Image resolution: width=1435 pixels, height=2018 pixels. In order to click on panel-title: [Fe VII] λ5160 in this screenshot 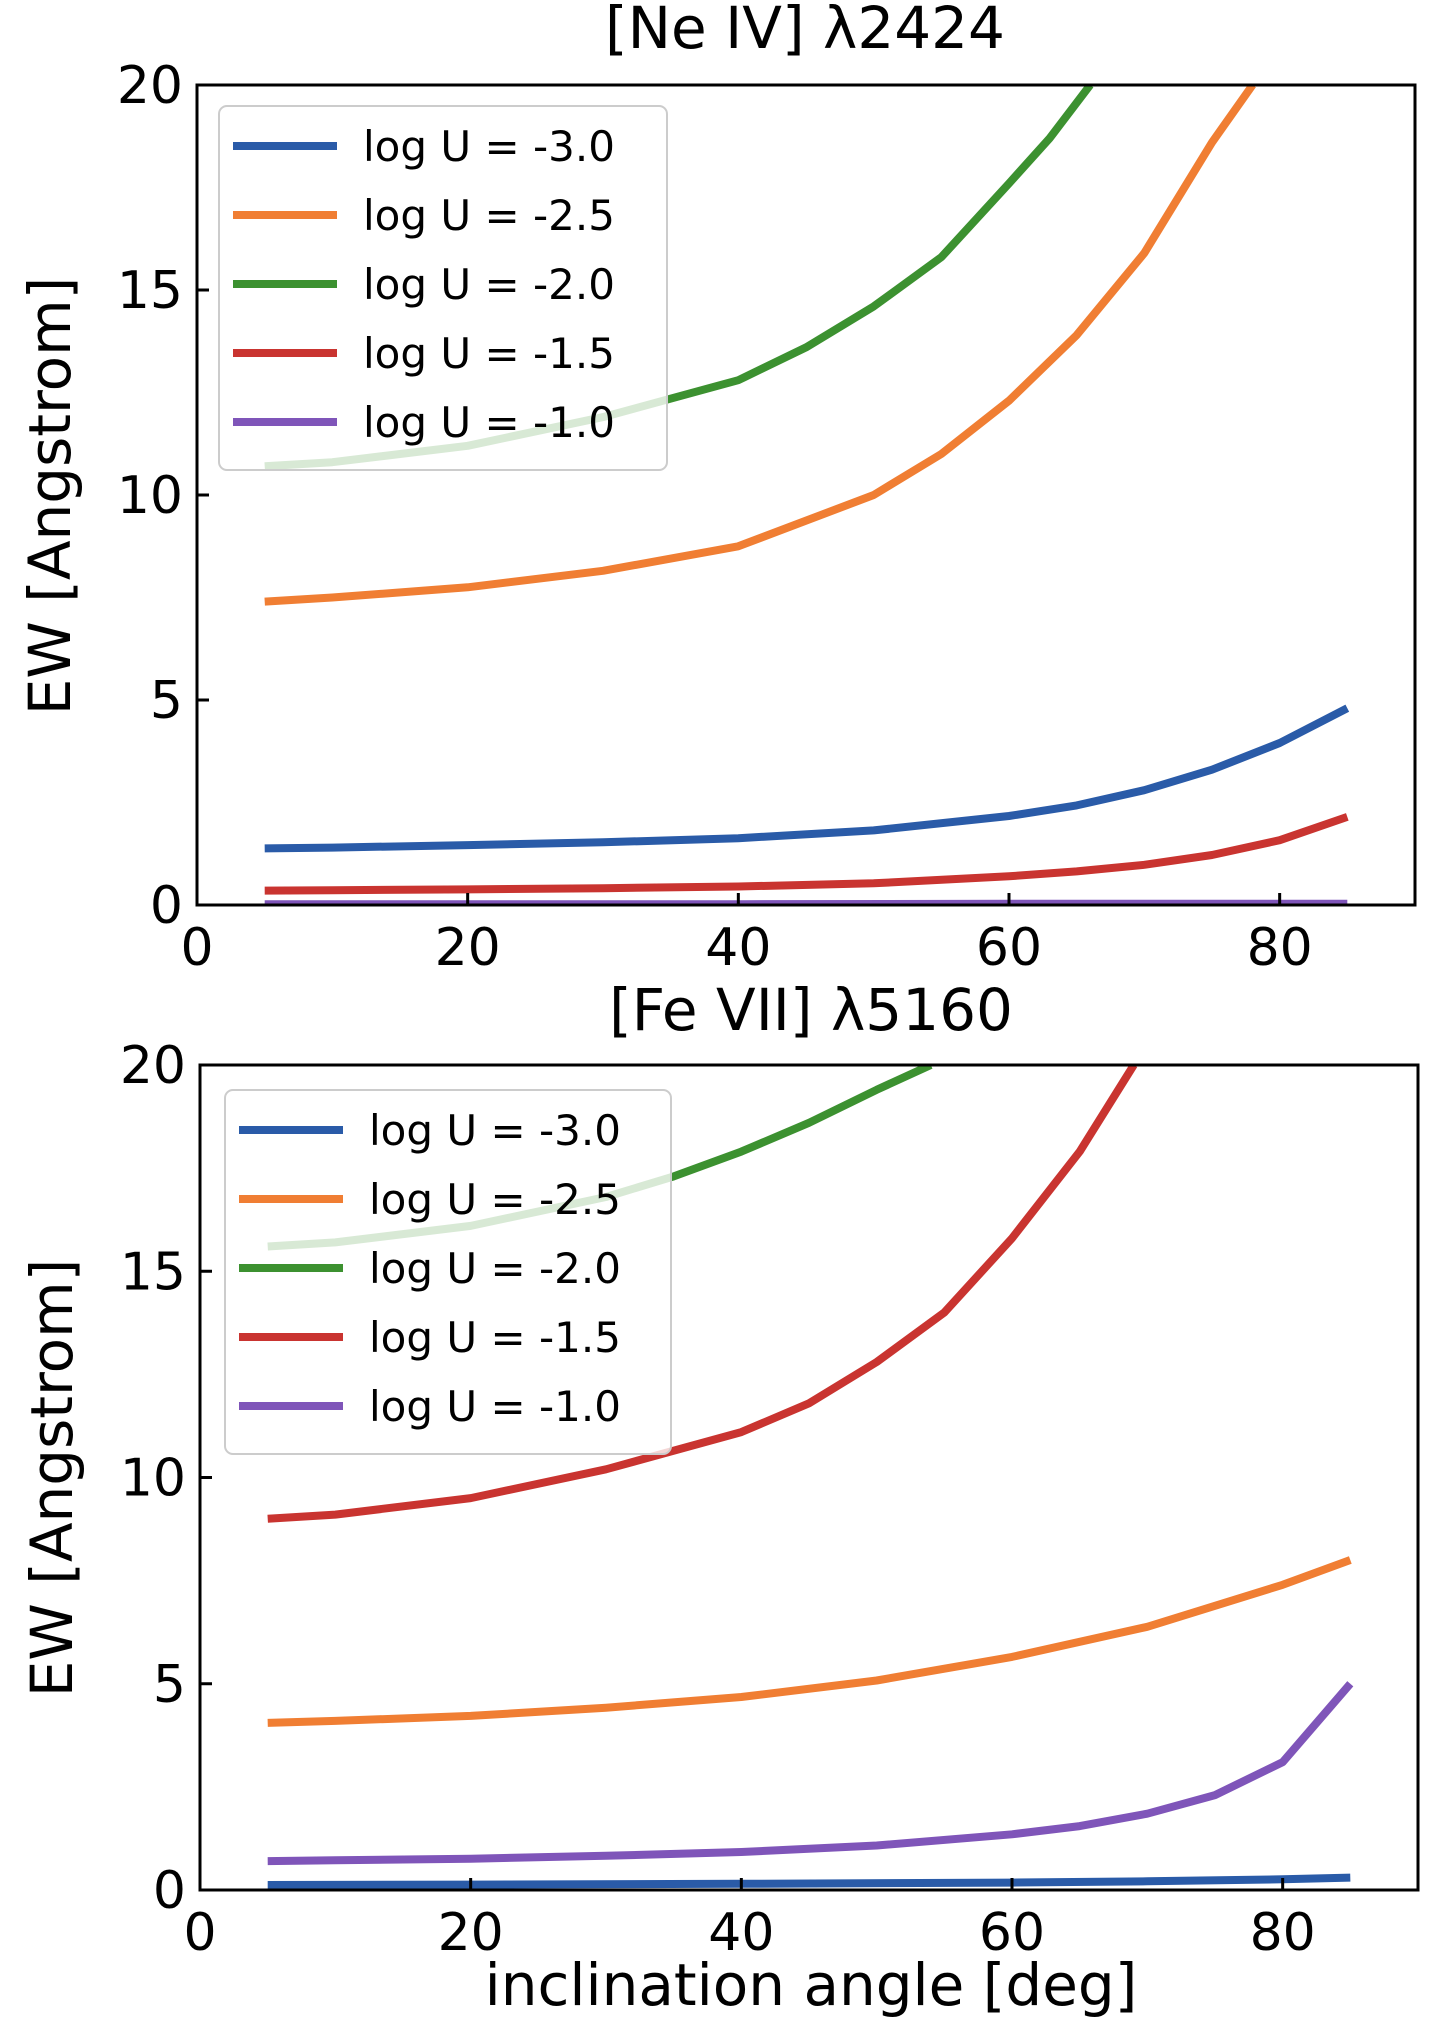, I will do `click(811, 1010)`.